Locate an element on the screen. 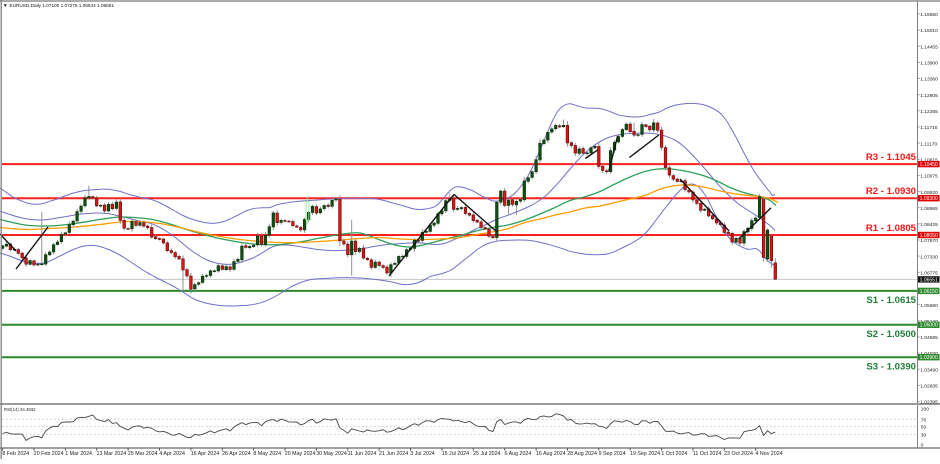  svg-text: 6 Aug 2024 is located at coordinates (518, 454).